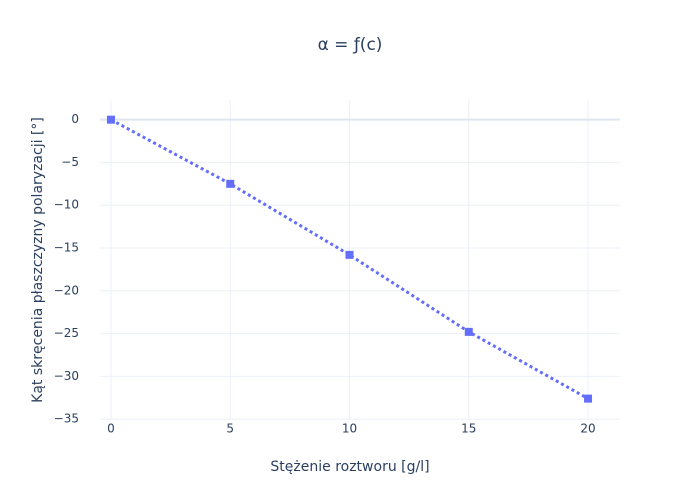 The image size is (700, 500). I want to click on x-axis-title: Stężenie roztworu [g/l], so click(349, 467).